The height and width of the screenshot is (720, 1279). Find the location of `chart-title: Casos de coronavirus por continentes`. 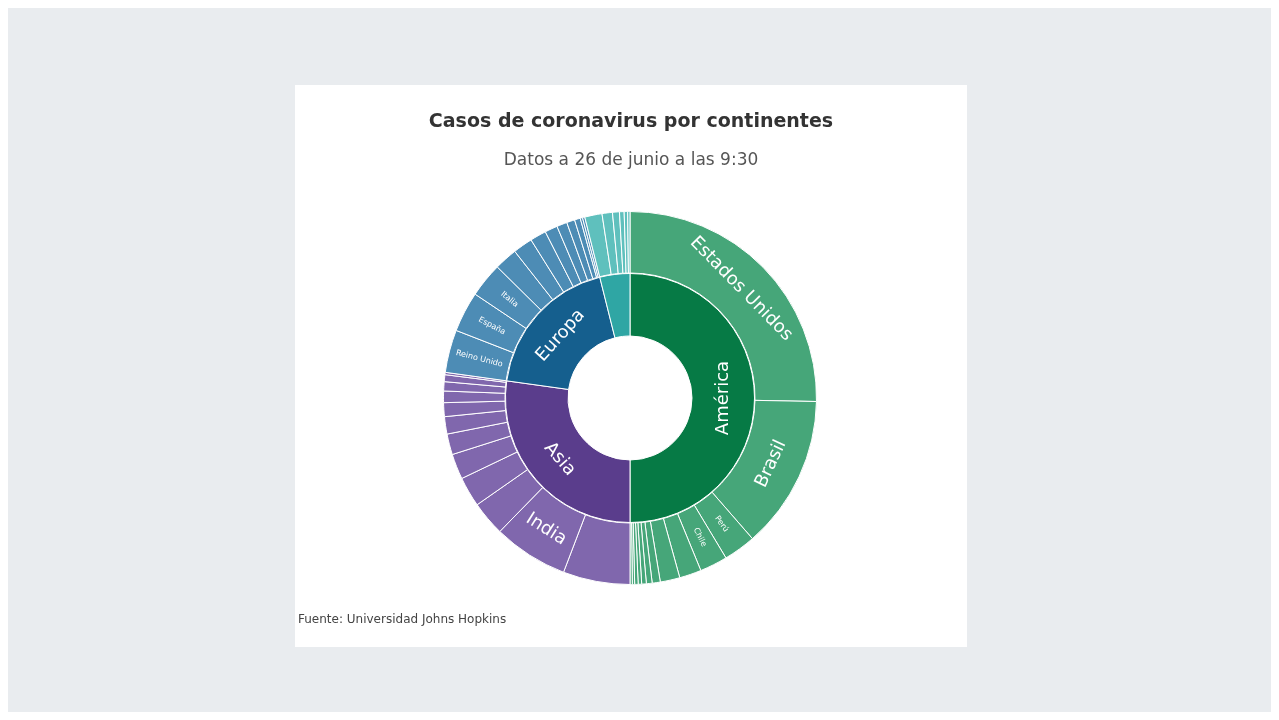

chart-title: Casos de coronavirus por continentes is located at coordinates (631, 120).